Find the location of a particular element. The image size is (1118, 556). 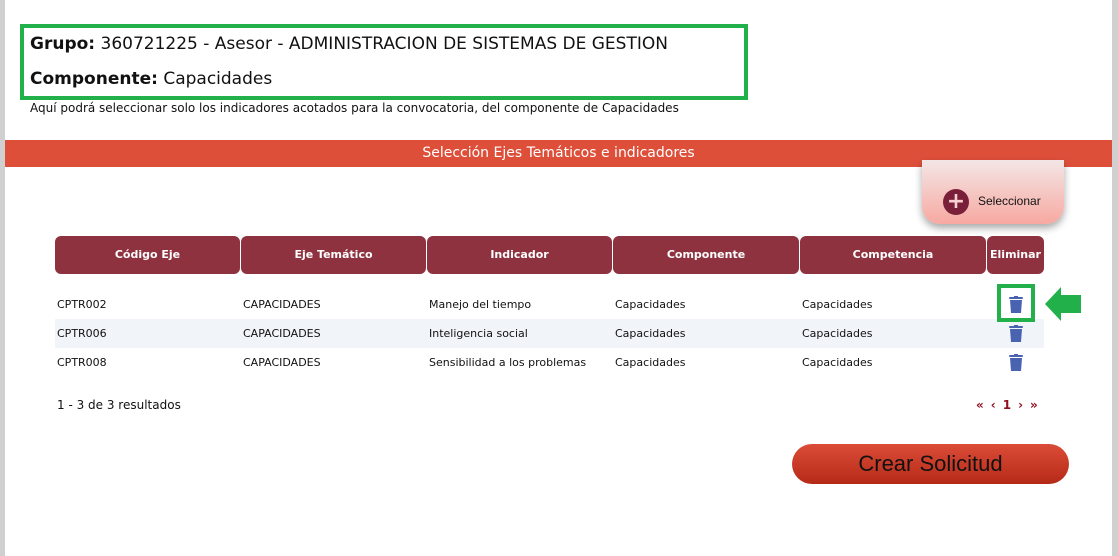

pagination: « ‹ 1 › » is located at coordinates (1010, 405).